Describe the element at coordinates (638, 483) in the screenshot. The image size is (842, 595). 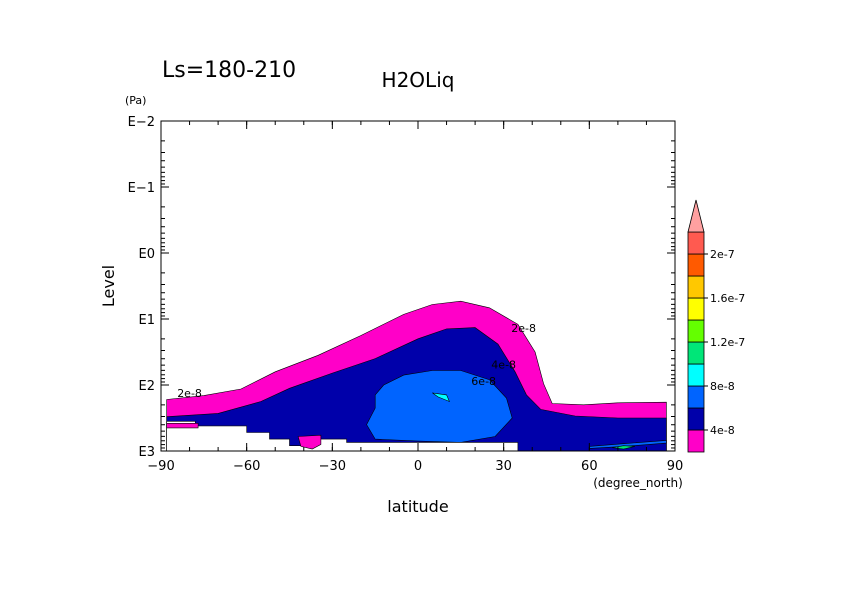
I see `x-axis-units: (degree_north)` at that location.